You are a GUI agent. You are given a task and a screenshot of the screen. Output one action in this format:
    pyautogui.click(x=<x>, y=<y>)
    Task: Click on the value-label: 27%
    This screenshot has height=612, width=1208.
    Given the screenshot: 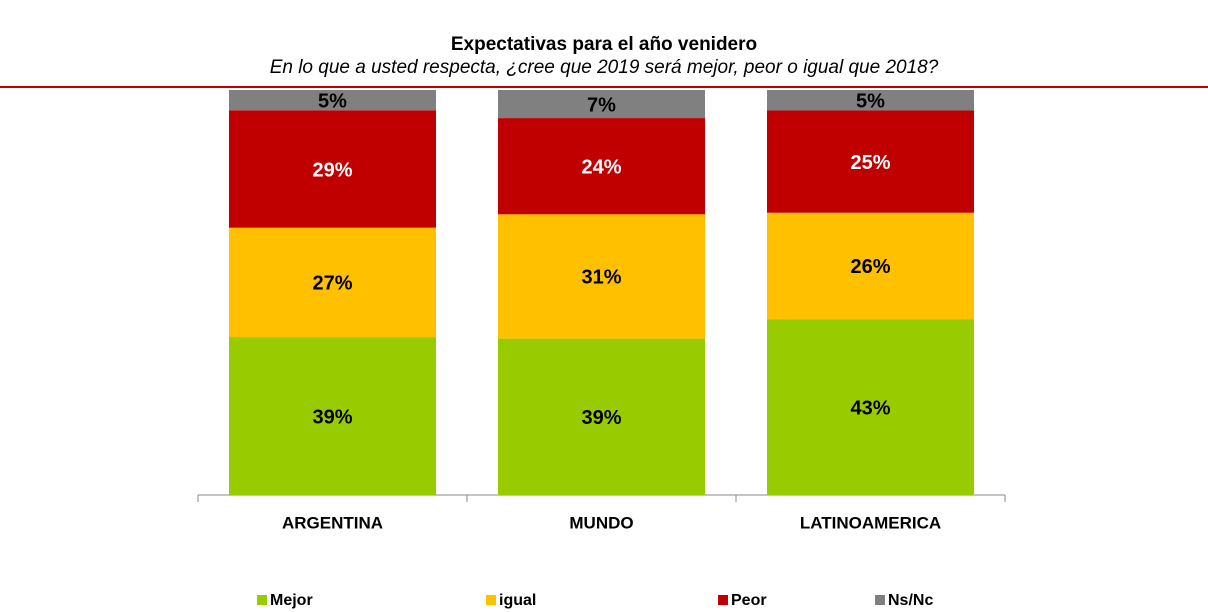 What is the action you would take?
    pyautogui.click(x=332, y=284)
    